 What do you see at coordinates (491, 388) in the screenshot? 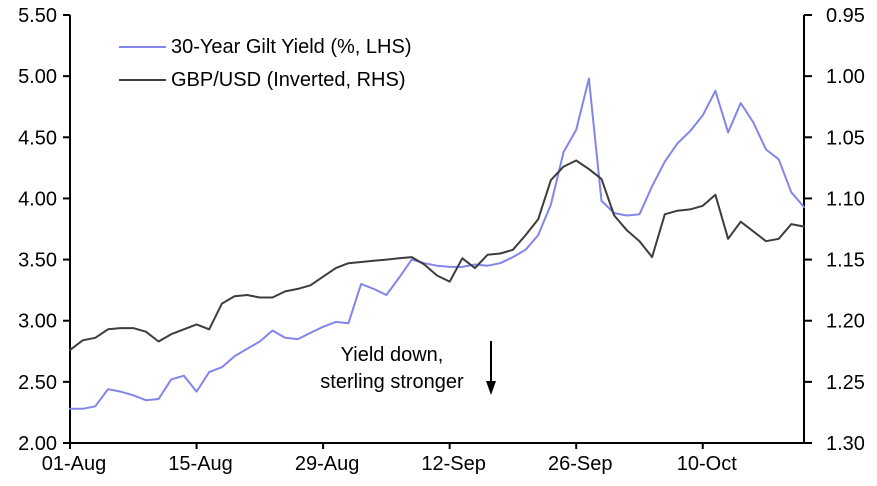
I see `down-arrow-icon` at bounding box center [491, 388].